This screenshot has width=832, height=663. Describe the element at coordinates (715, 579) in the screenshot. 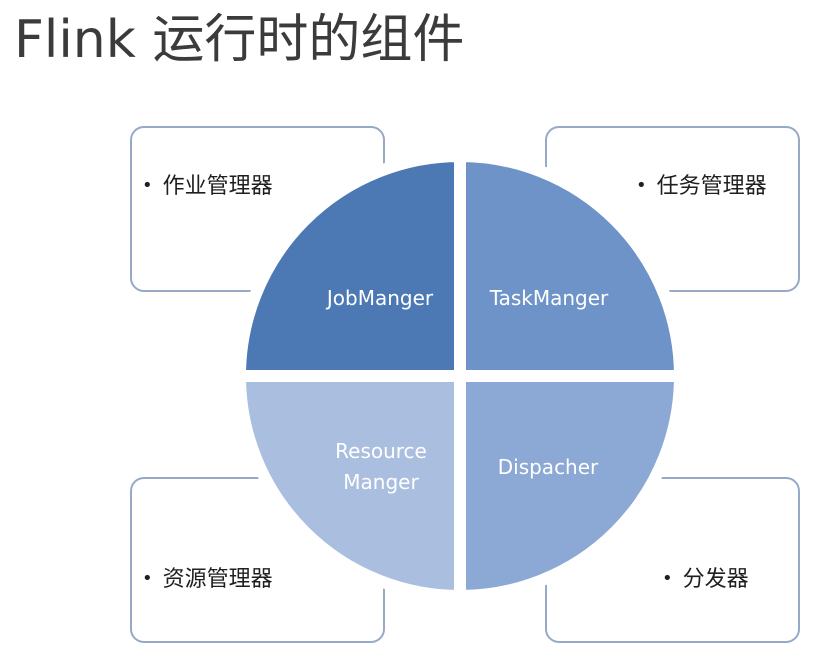

I see `dispatcher-description-text: 分发器` at that location.